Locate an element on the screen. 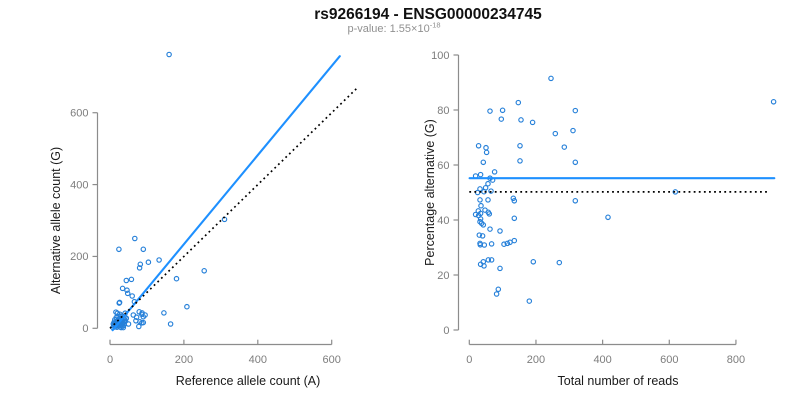  y-tick-label: 80 is located at coordinates (443, 111).